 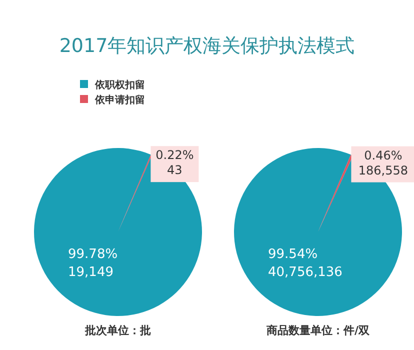 What do you see at coordinates (317, 330) in the screenshot?
I see `text: 商品数量单位：件/双` at bounding box center [317, 330].